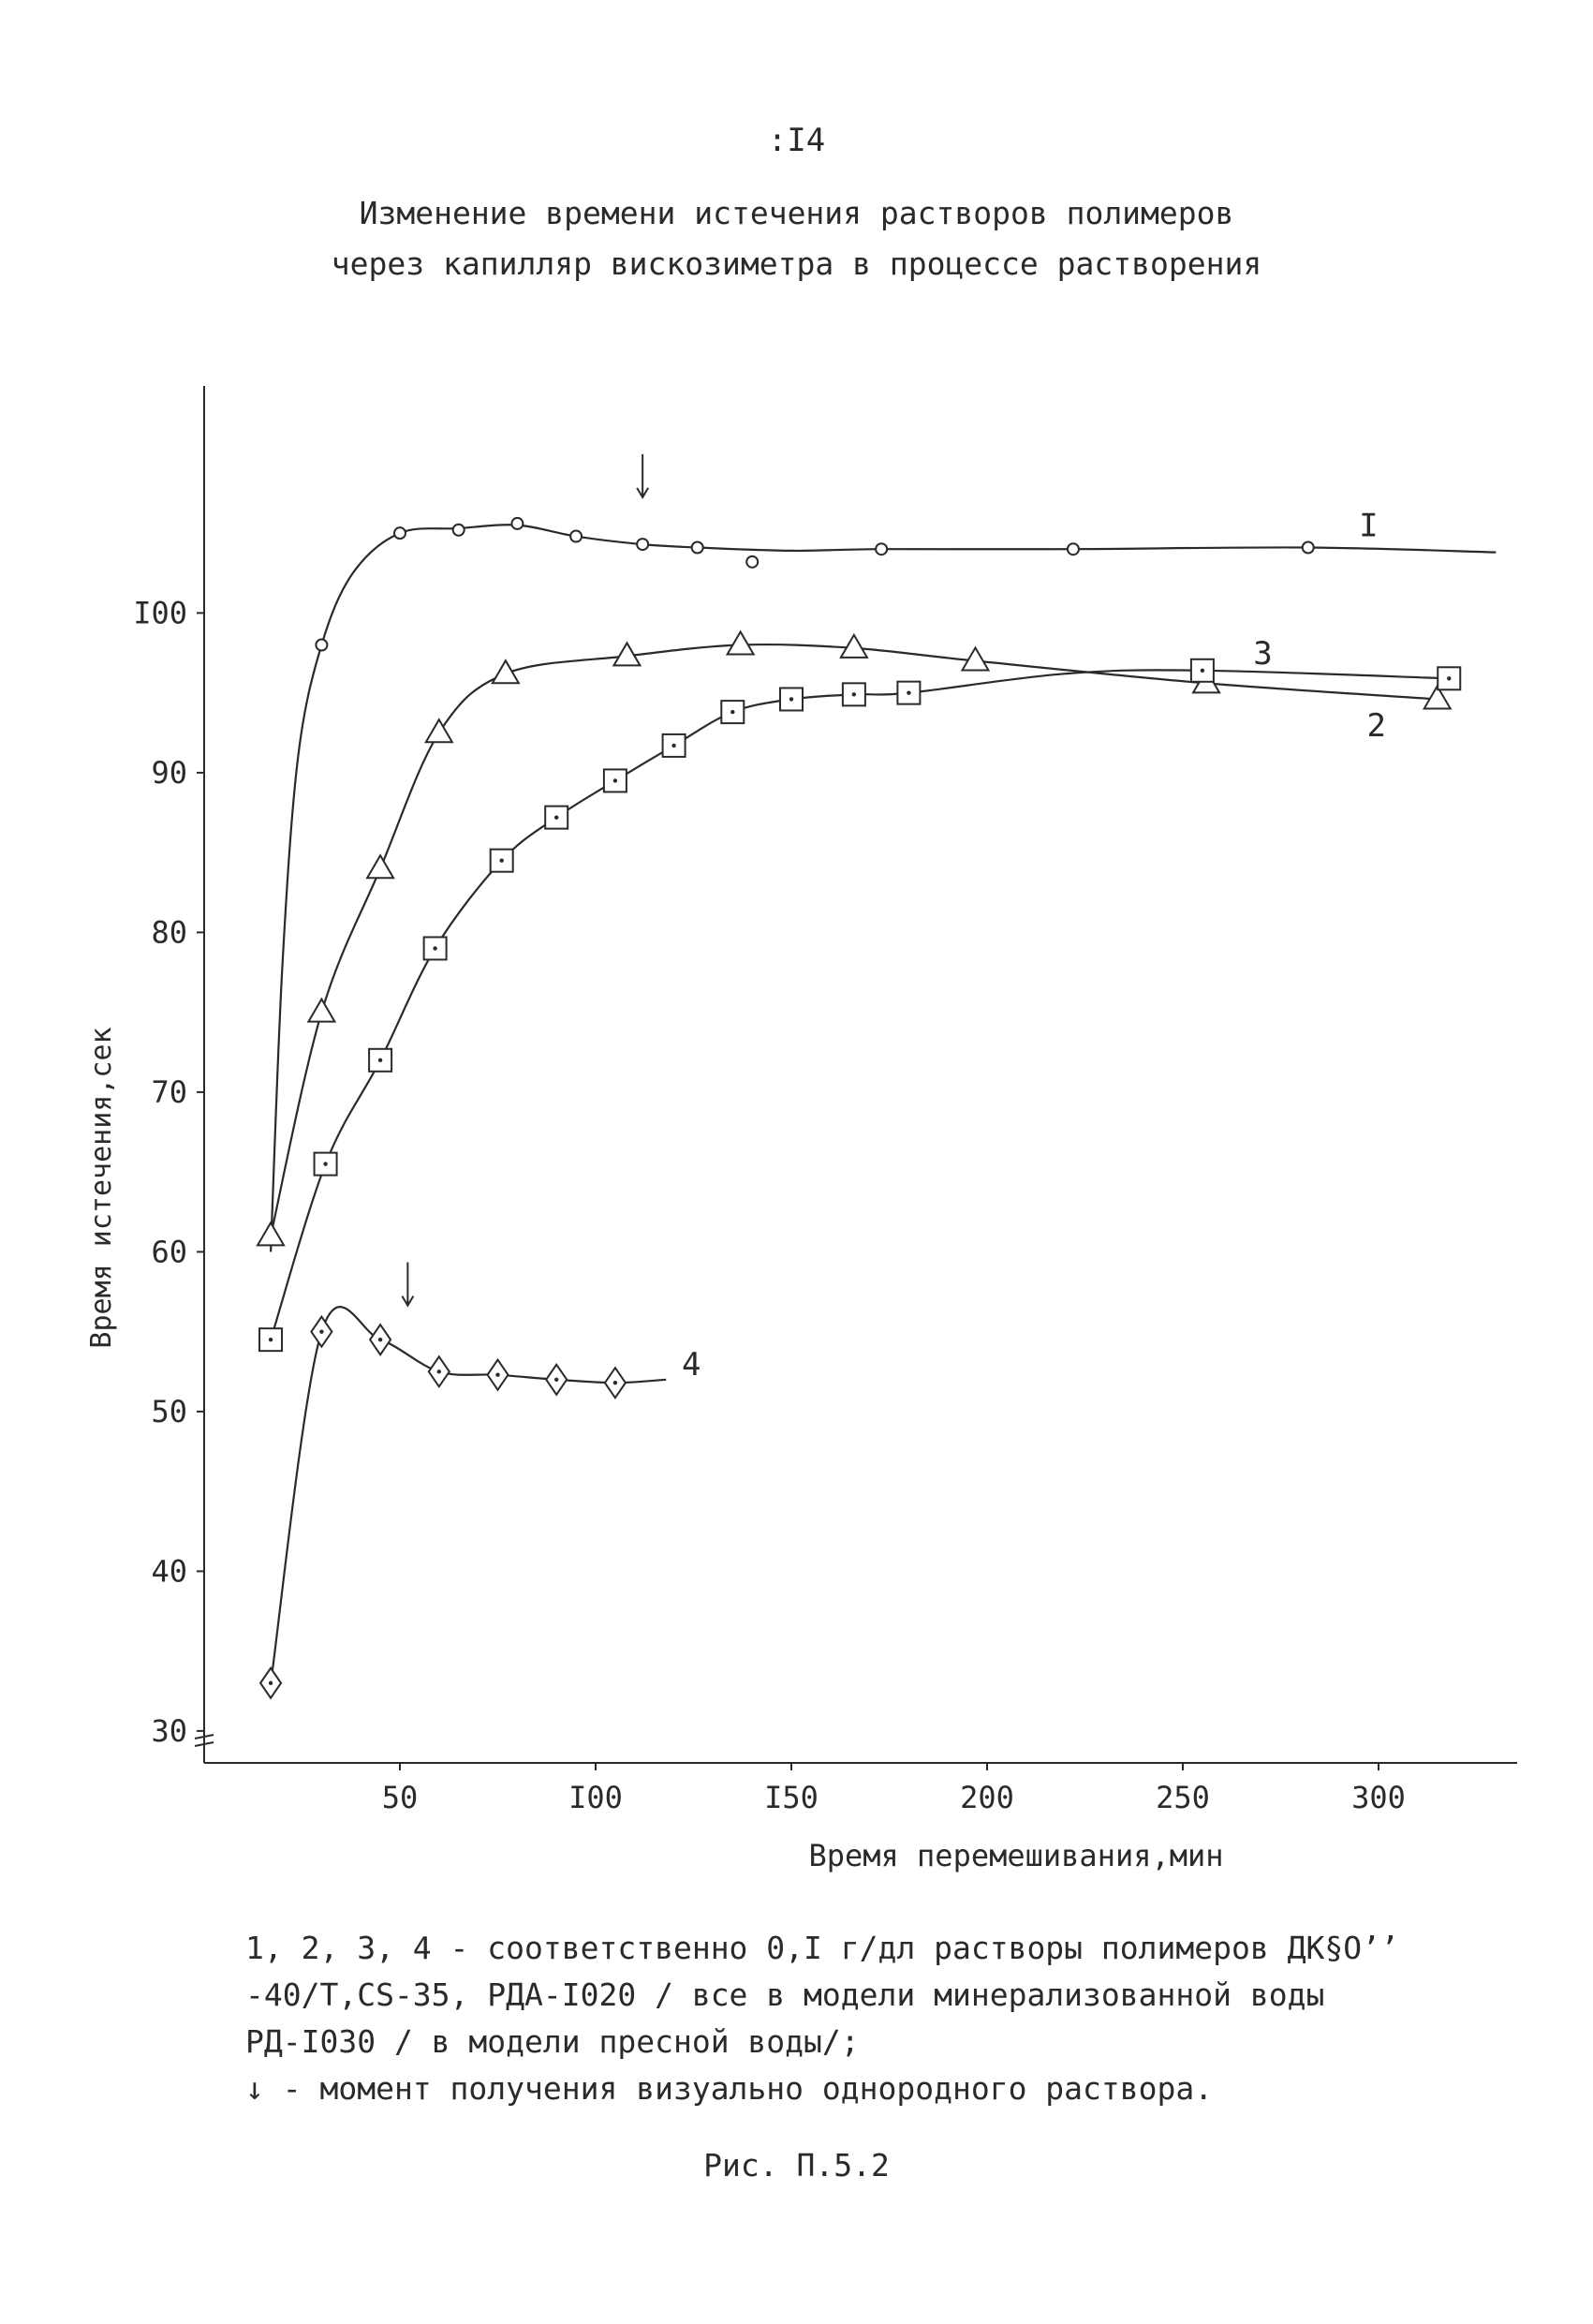 This screenshot has height=2324, width=1593. I want to click on x-tick-label: I00, so click(595, 1798).